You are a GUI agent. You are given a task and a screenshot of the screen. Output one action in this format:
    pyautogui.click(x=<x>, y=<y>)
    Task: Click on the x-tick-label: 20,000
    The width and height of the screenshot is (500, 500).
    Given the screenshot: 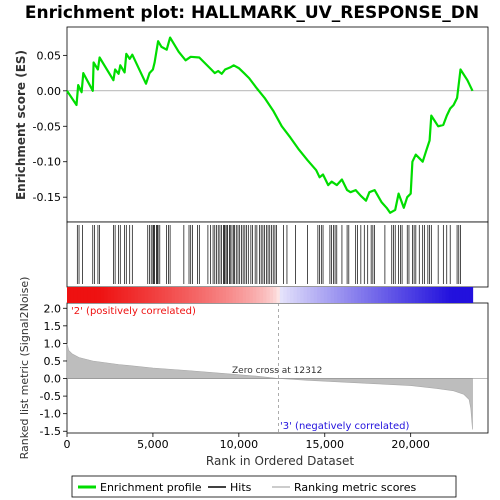 What is the action you would take?
    pyautogui.click(x=410, y=444)
    